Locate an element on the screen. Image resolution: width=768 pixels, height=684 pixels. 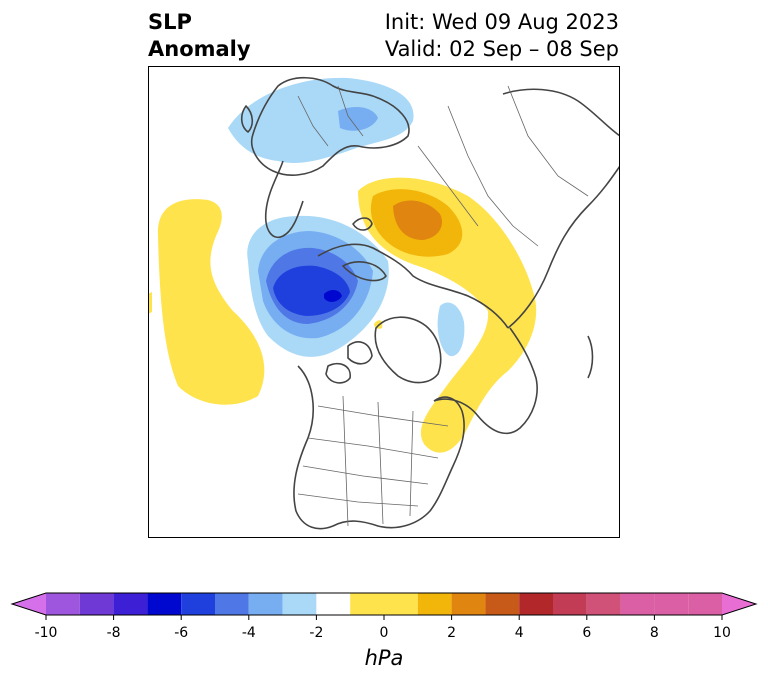
asia-inner-coastline is located at coordinates (561, 112).